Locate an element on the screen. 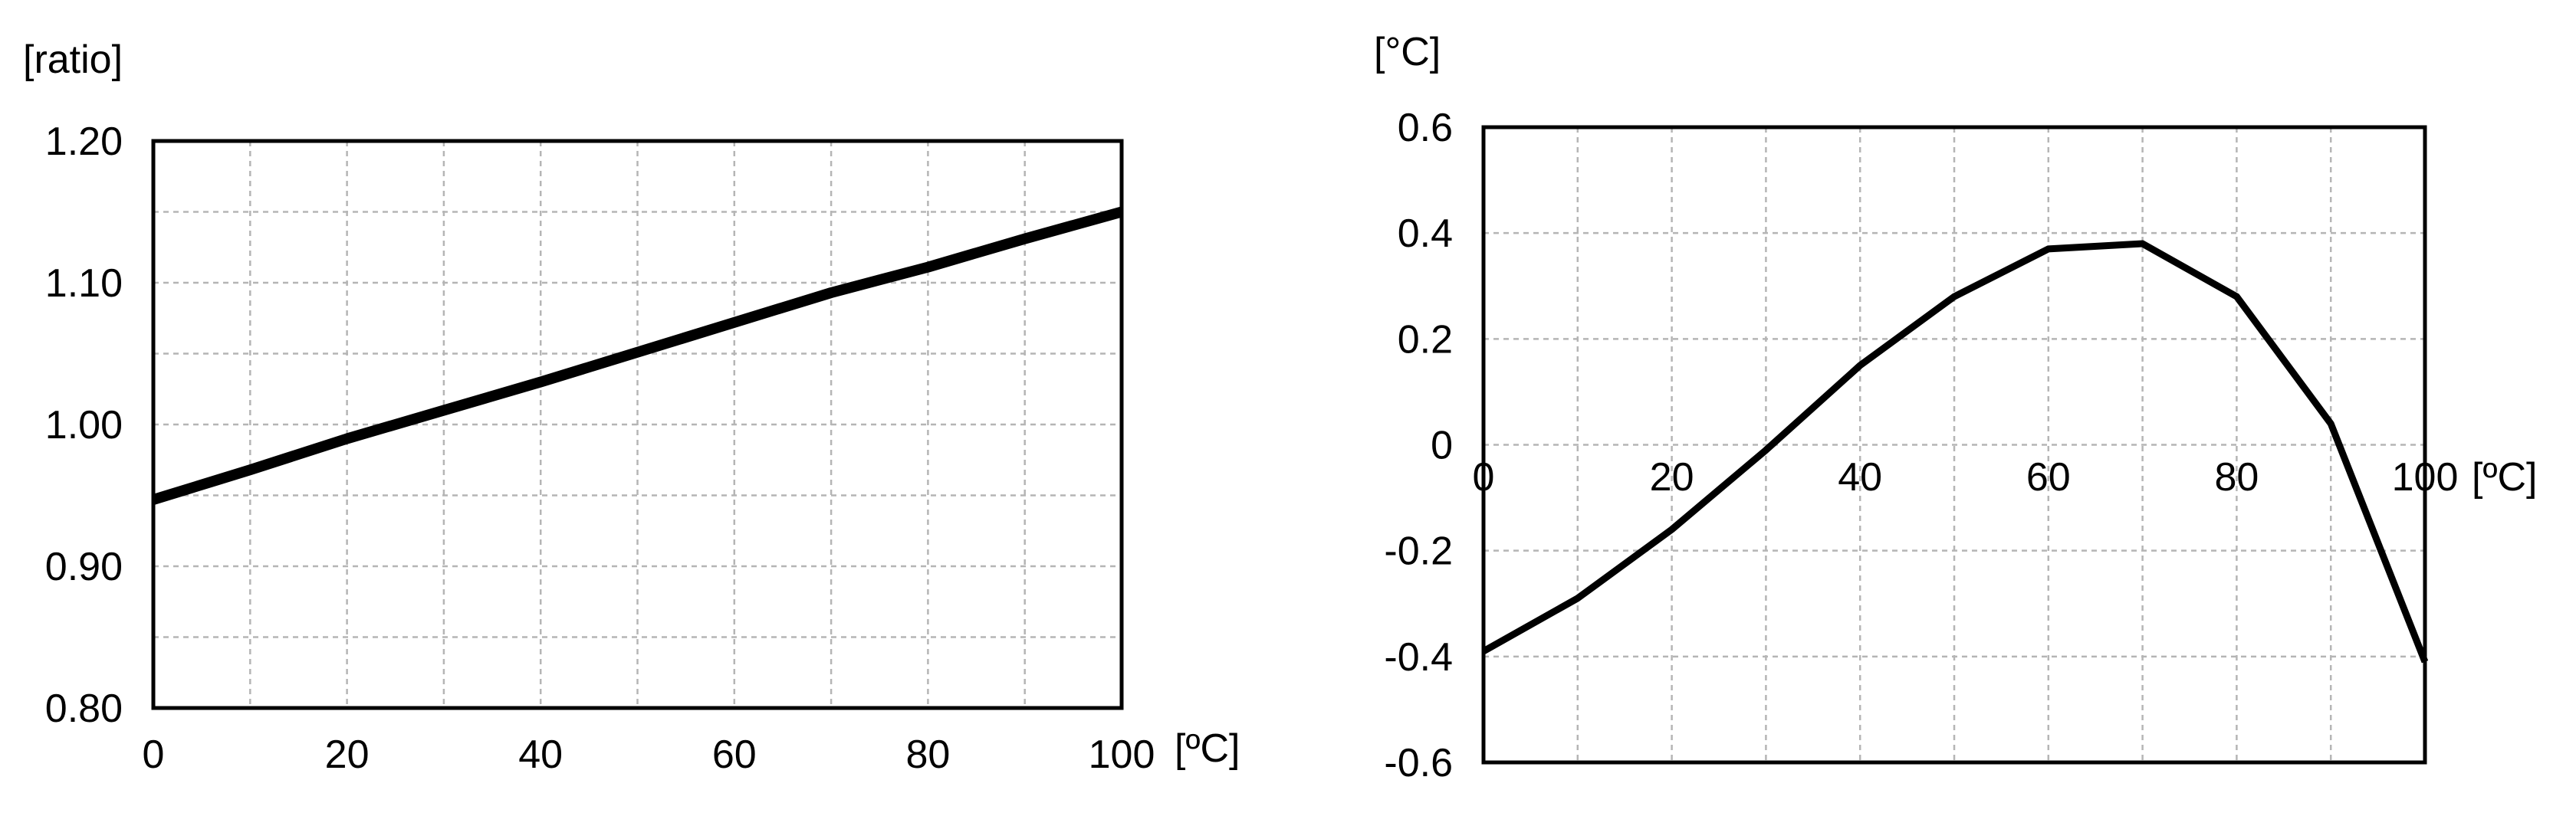 Image resolution: width=2576 pixels, height=826 pixels. ratio-chart-series is located at coordinates (637, 356).